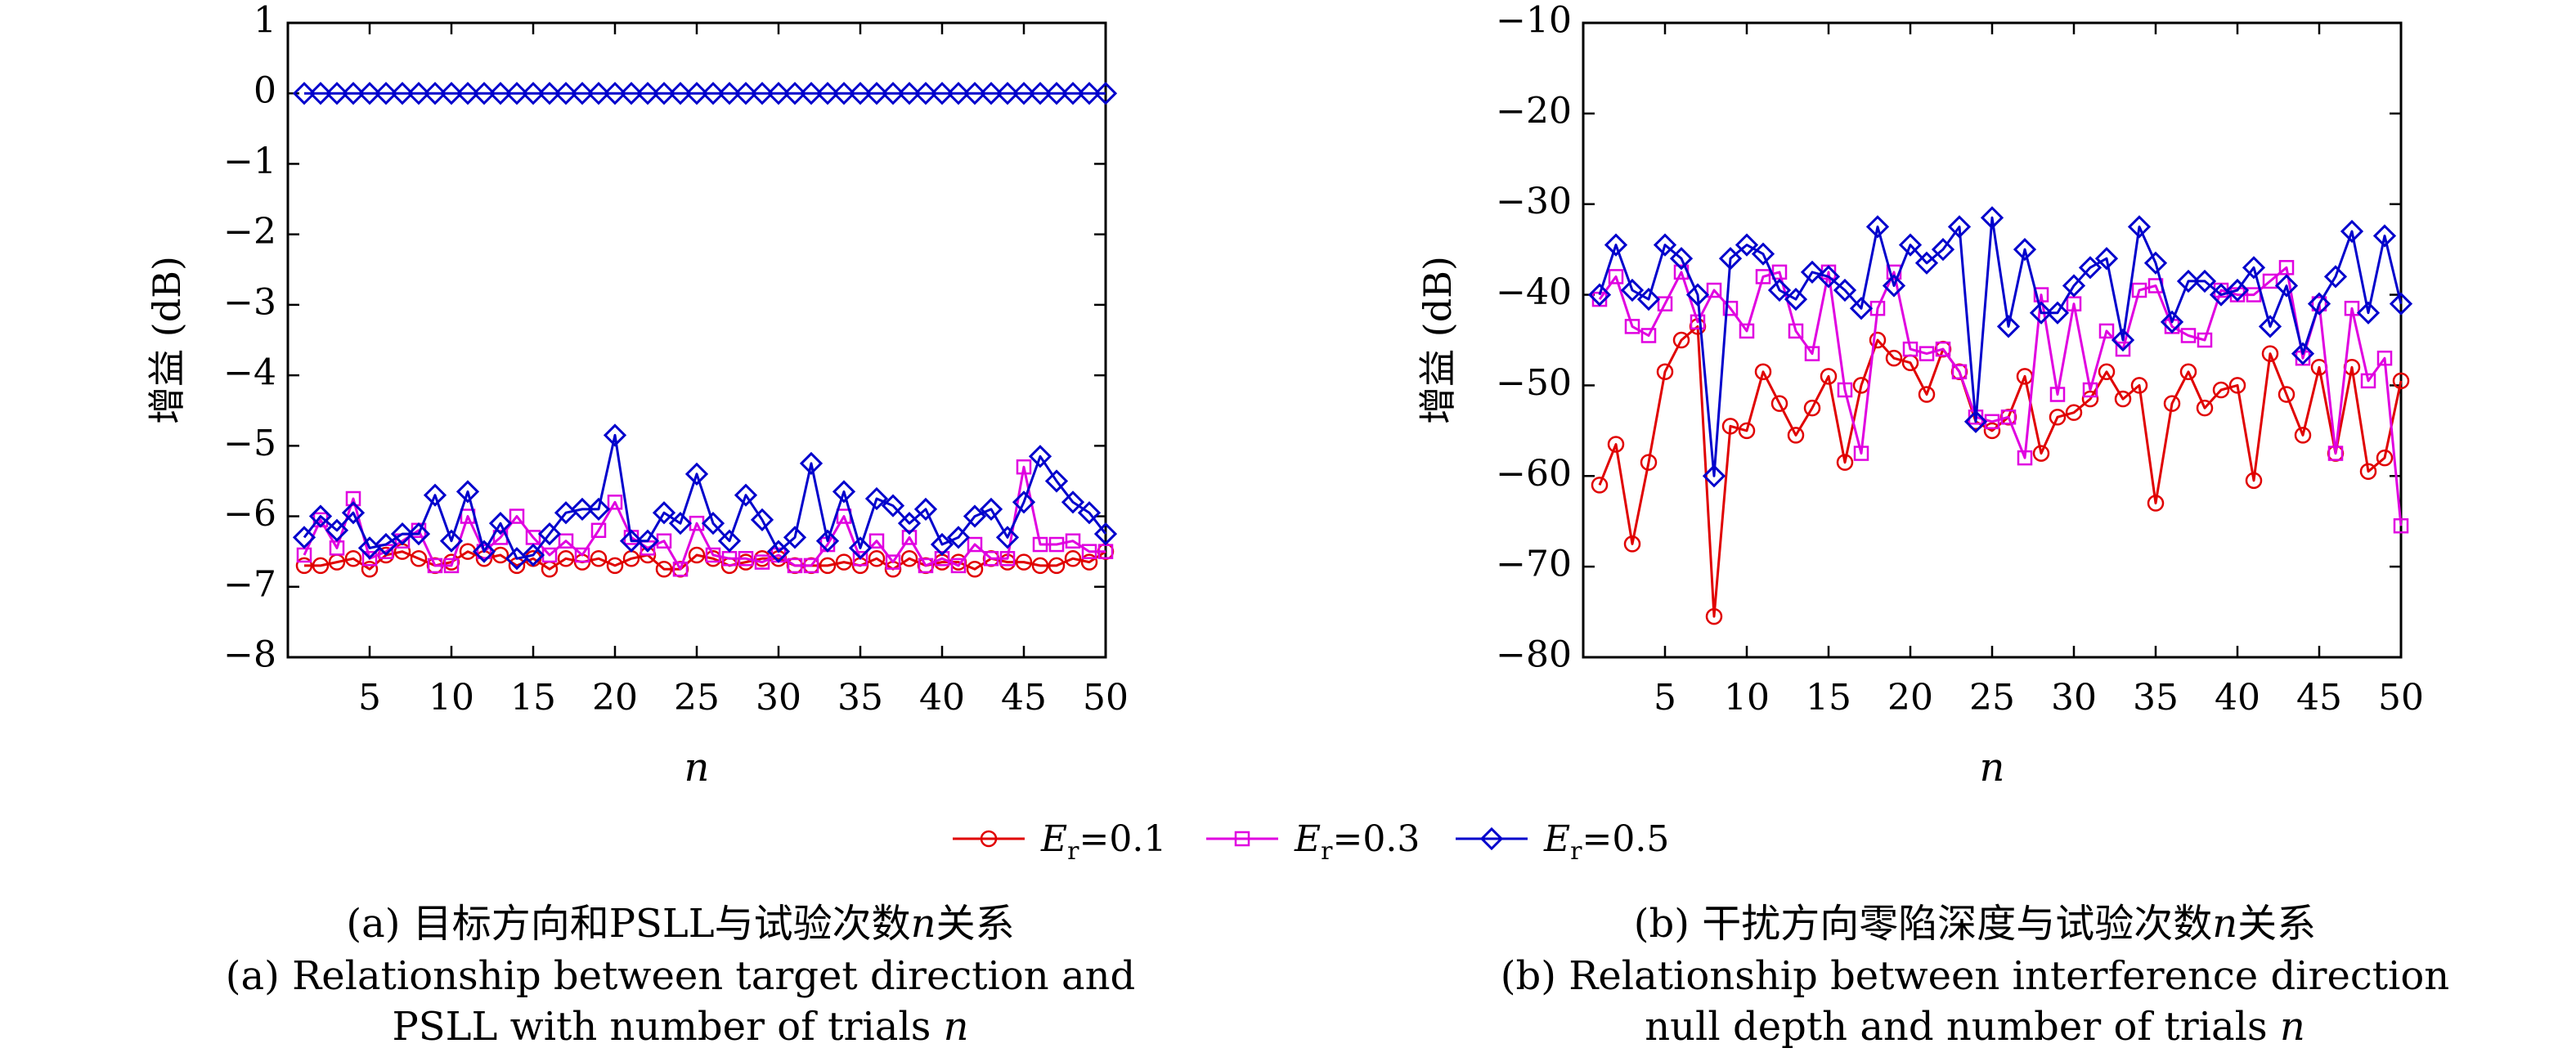  What do you see at coordinates (729, 93) in the screenshot?
I see `data-point: n=27: 0` at bounding box center [729, 93].